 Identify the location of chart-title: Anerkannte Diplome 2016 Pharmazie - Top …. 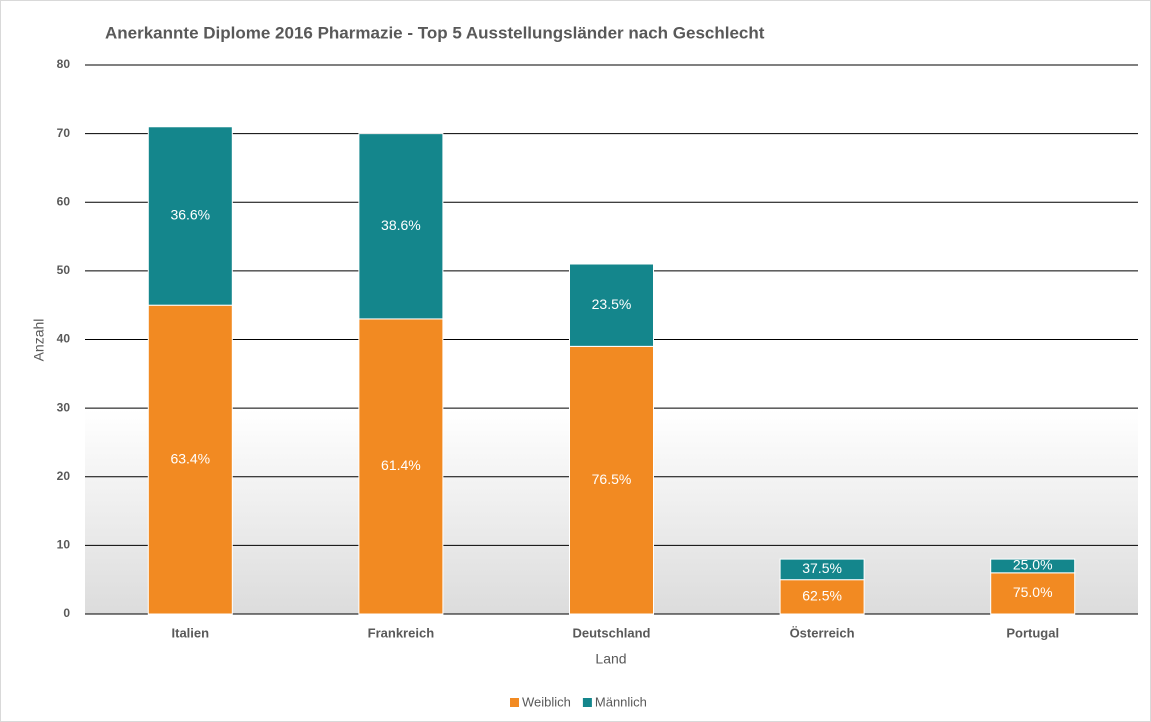
(435, 32).